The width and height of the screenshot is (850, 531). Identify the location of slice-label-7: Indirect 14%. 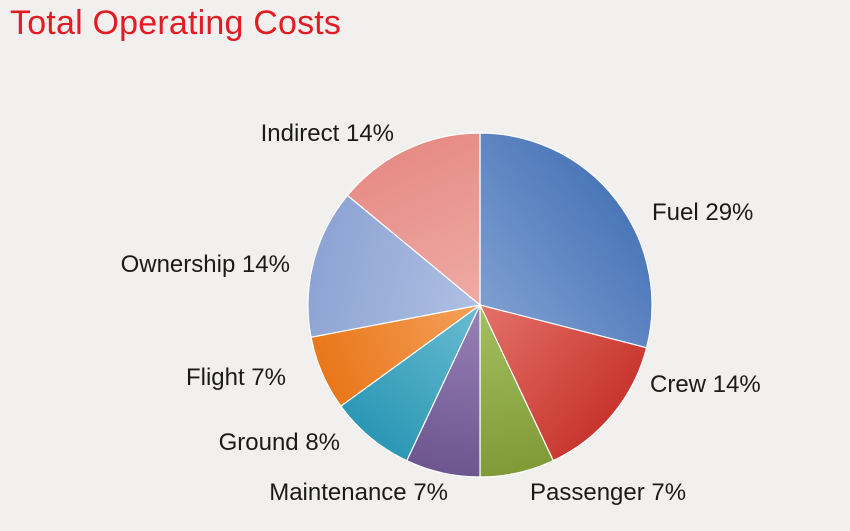
(327, 133).